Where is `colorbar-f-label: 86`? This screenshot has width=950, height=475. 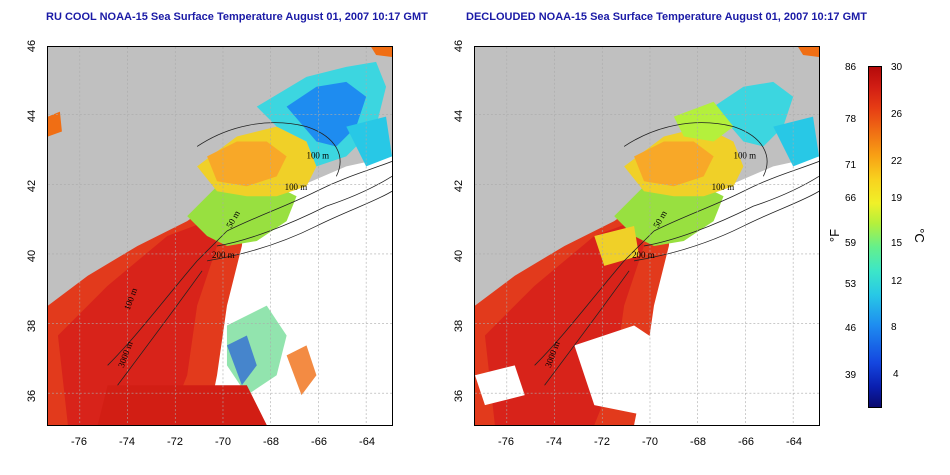
colorbar-f-label: 86 is located at coordinates (851, 67).